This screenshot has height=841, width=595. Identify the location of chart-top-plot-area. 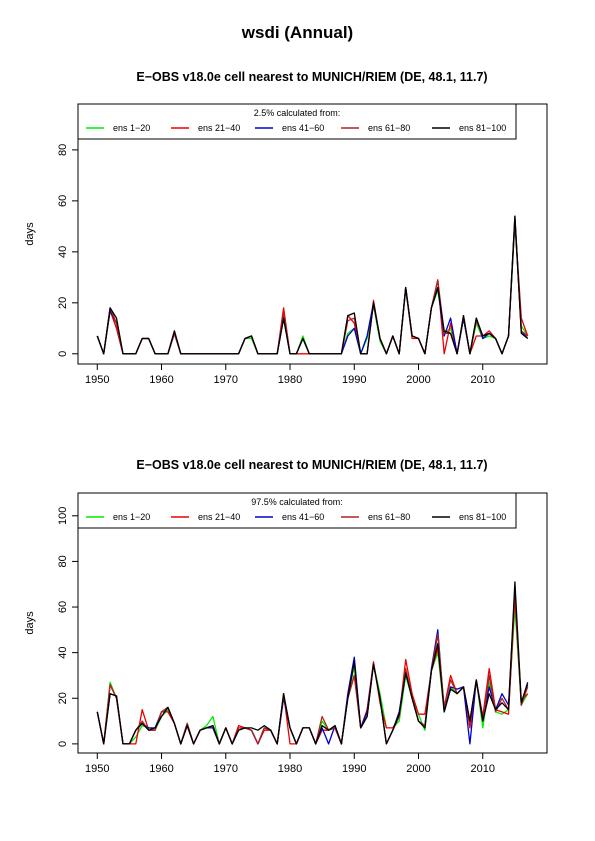
(312, 285).